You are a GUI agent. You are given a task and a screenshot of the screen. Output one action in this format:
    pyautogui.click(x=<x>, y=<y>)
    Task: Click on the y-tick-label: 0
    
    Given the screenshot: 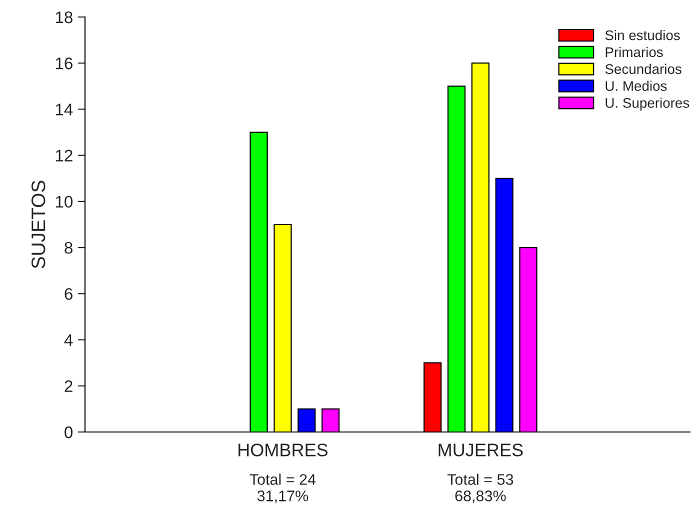 What is the action you would take?
    pyautogui.click(x=68, y=432)
    